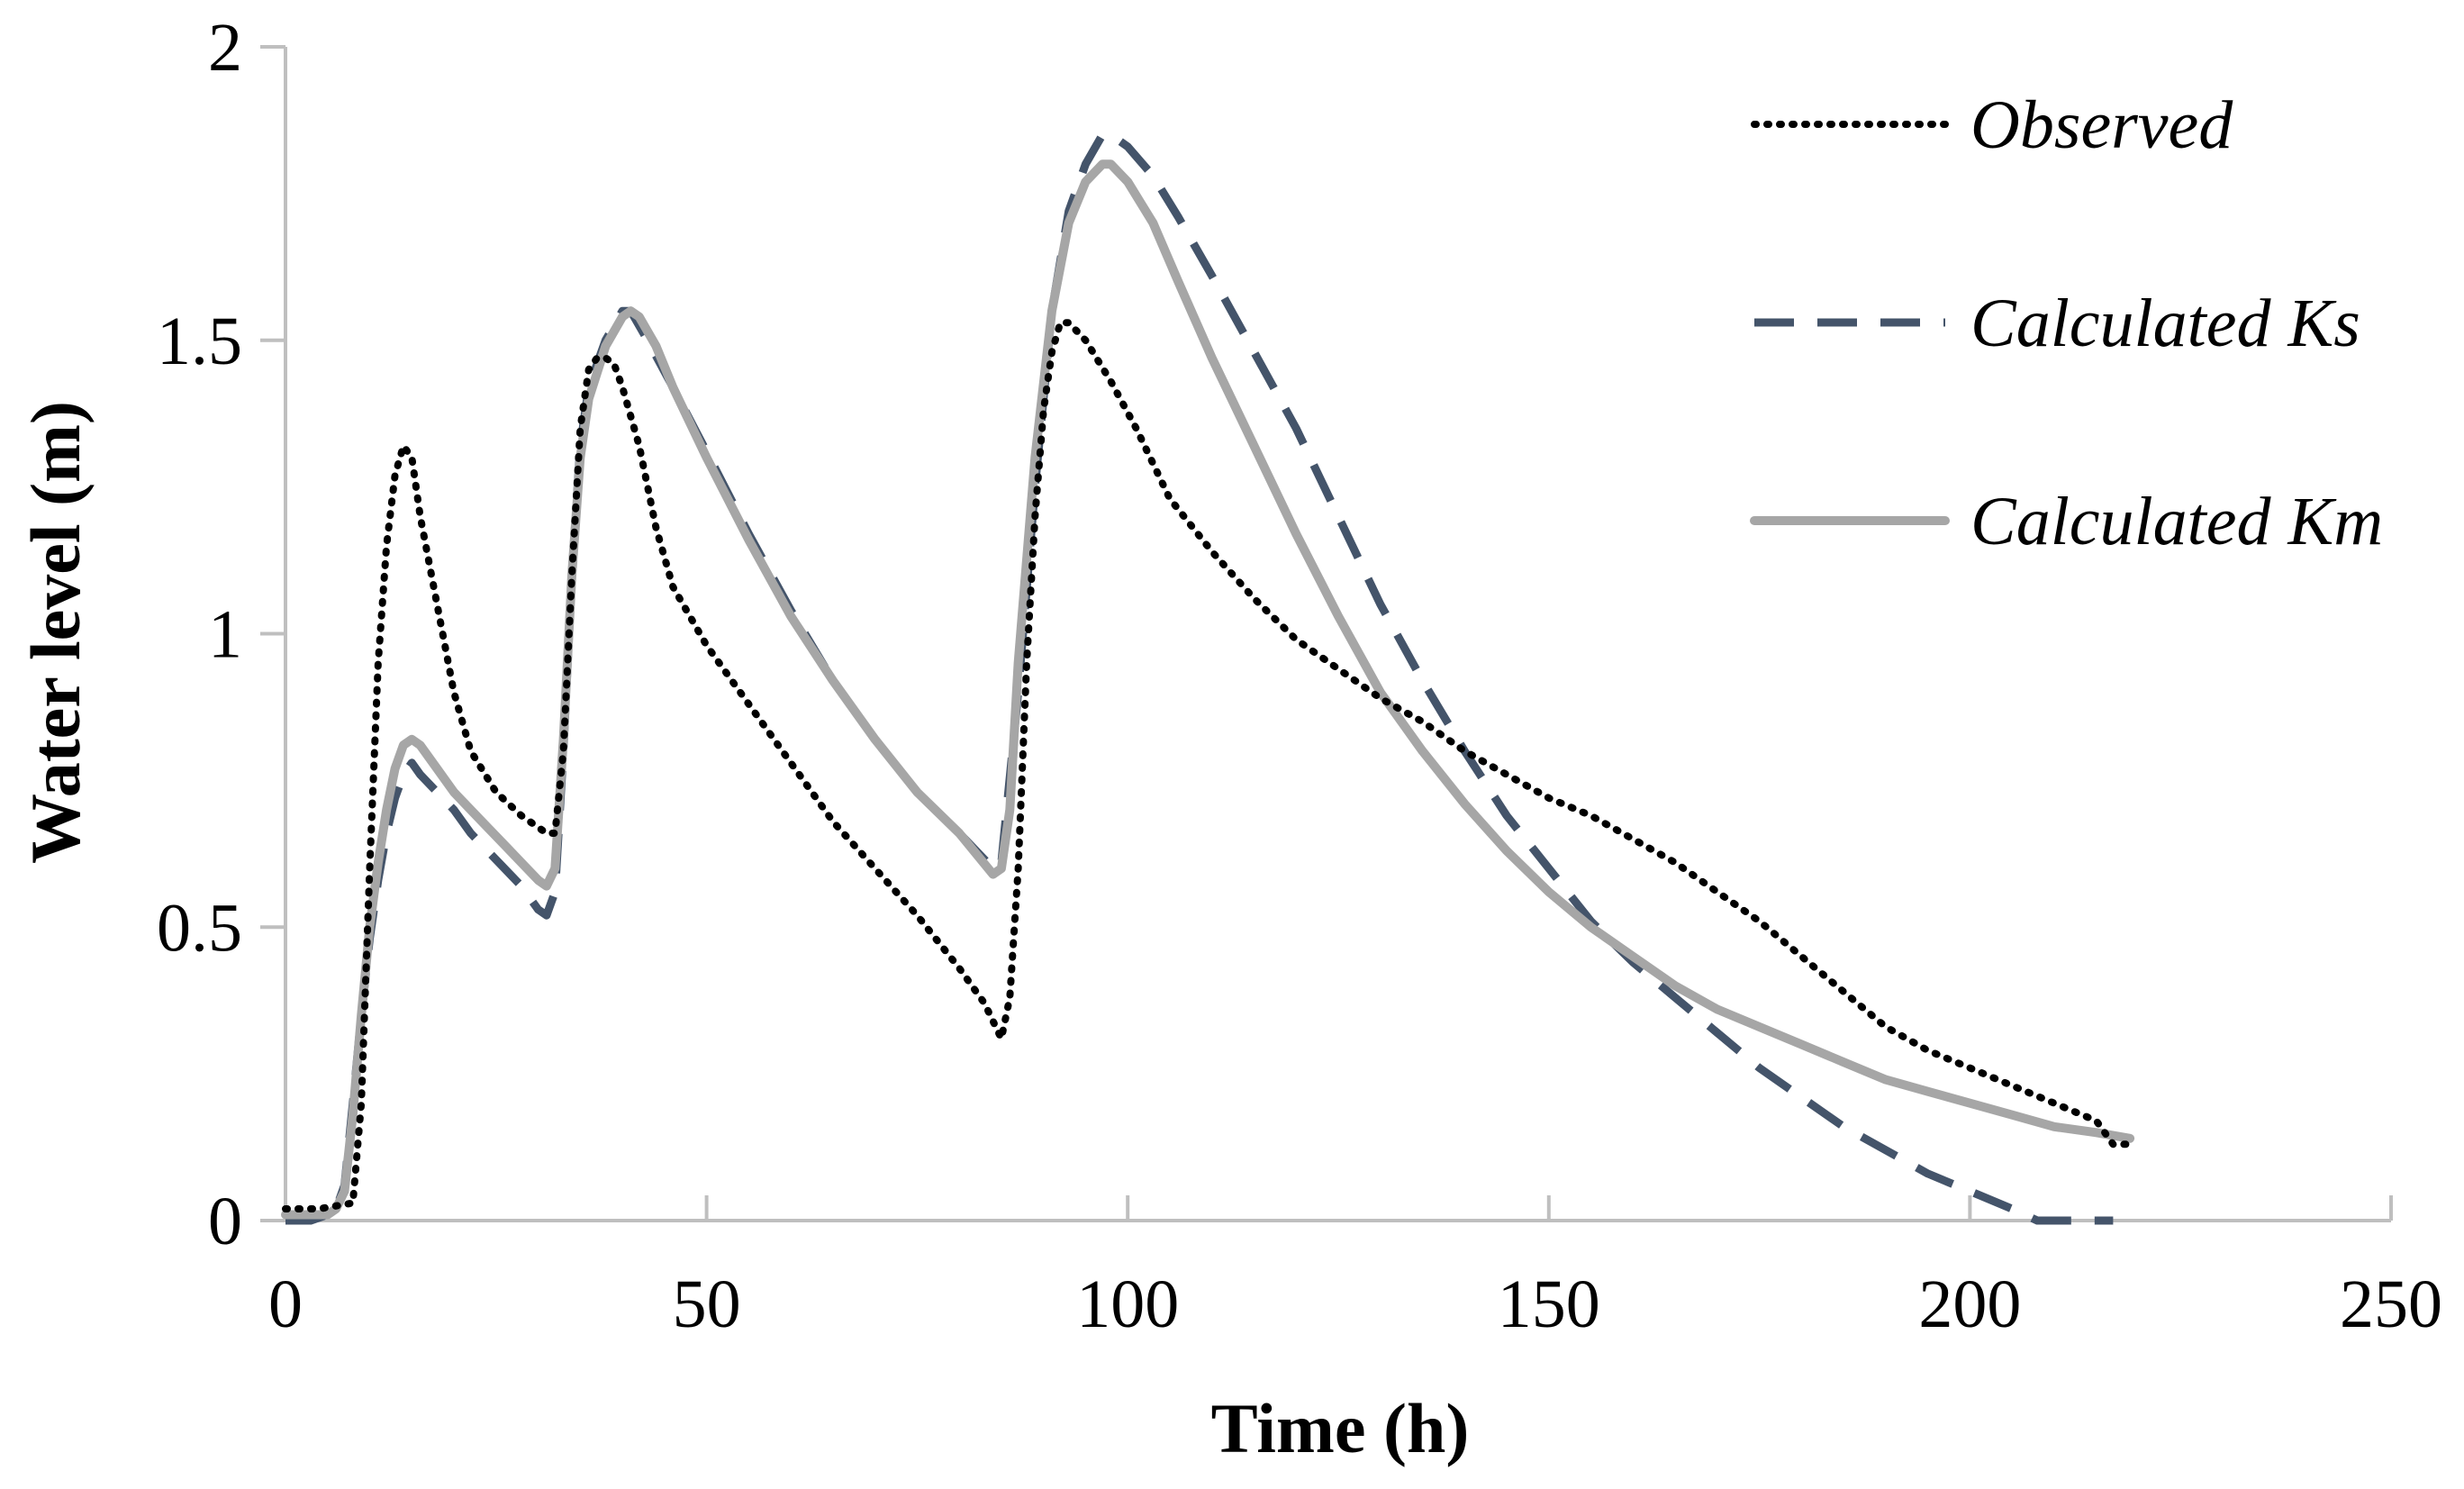  What do you see at coordinates (2101, 125) in the screenshot?
I see `legend-label-observed: Observed` at bounding box center [2101, 125].